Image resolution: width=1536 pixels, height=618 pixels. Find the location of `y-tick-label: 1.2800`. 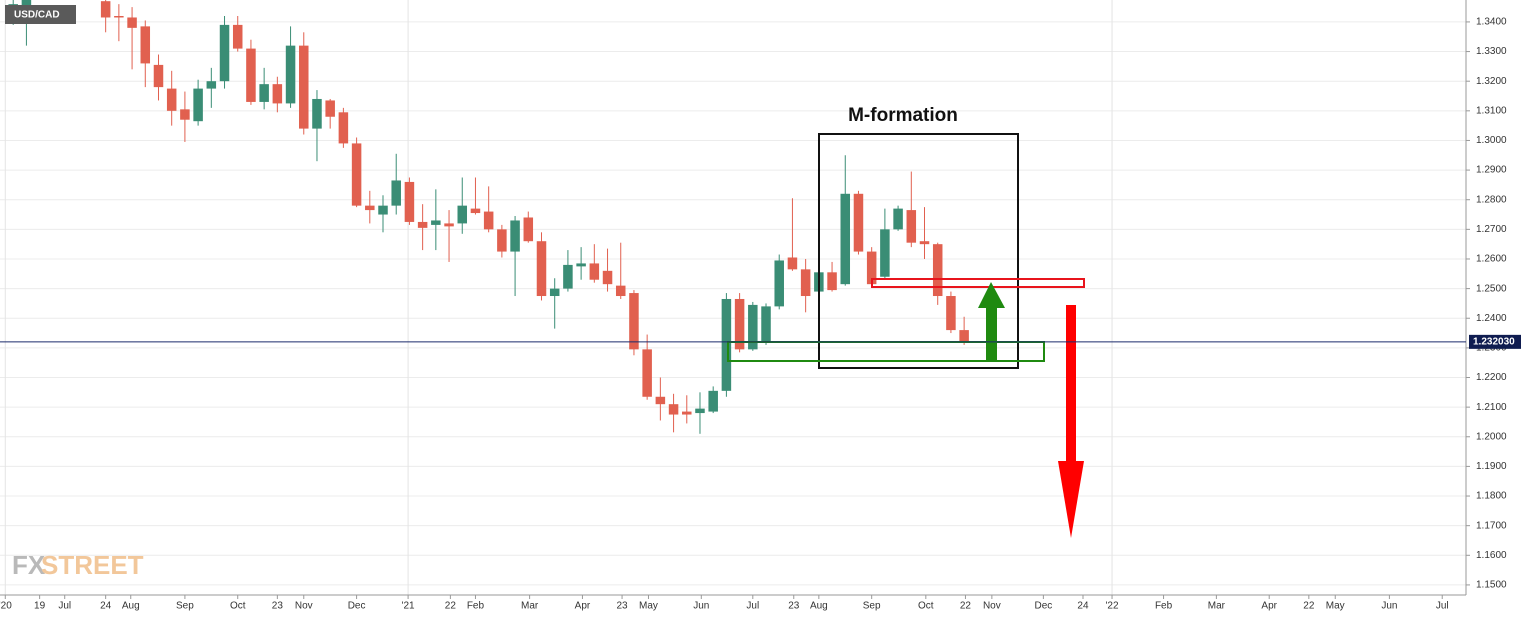

y-tick-label: 1.2800 is located at coordinates (1491, 199).